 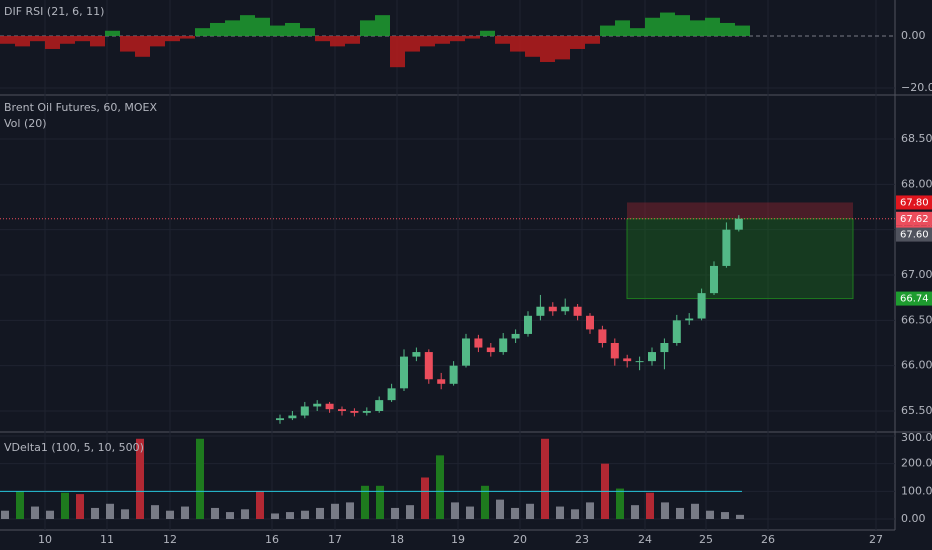 I want to click on x-tick-label: 25, so click(x=706, y=539).